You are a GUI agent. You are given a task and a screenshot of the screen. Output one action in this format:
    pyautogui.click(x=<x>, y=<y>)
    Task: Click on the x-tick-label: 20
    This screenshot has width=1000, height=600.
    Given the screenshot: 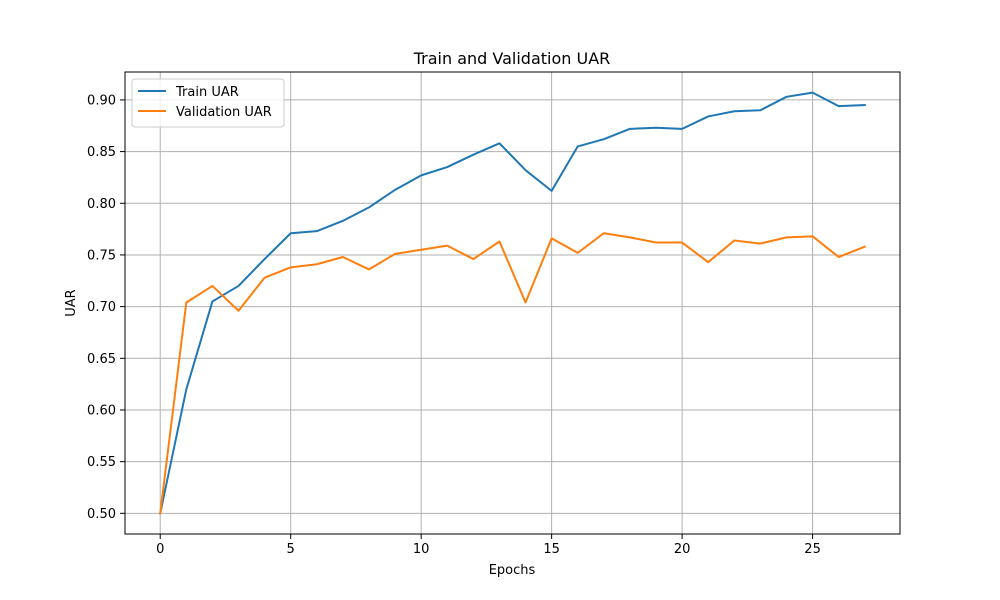 What is the action you would take?
    pyautogui.click(x=682, y=549)
    